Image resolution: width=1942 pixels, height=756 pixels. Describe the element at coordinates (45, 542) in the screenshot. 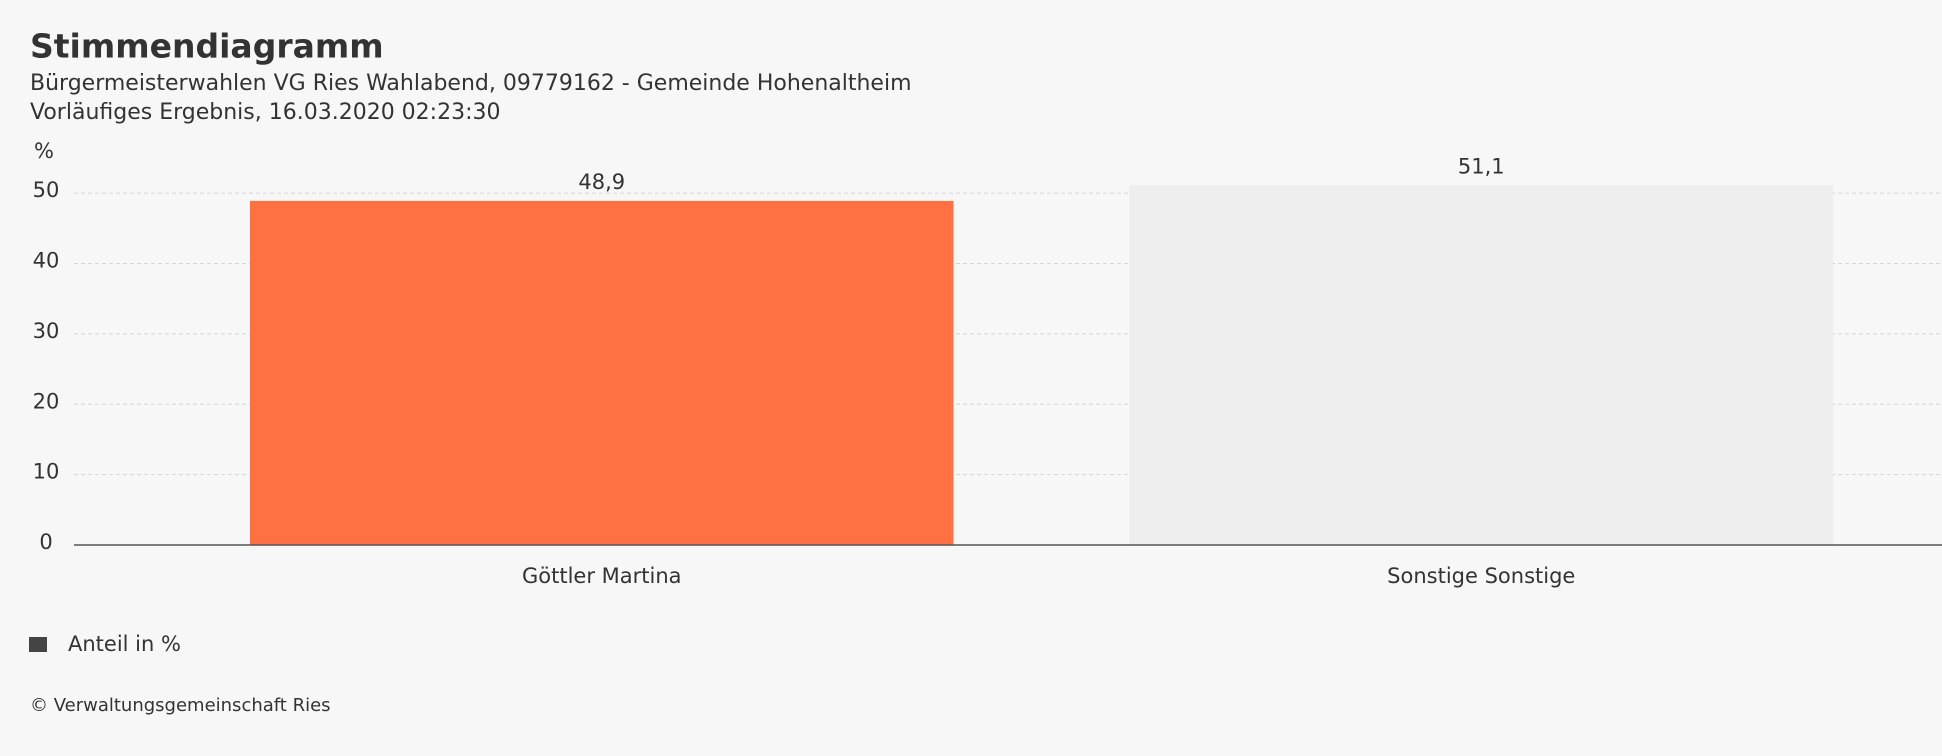

I see `y-tick-label: 0` at that location.